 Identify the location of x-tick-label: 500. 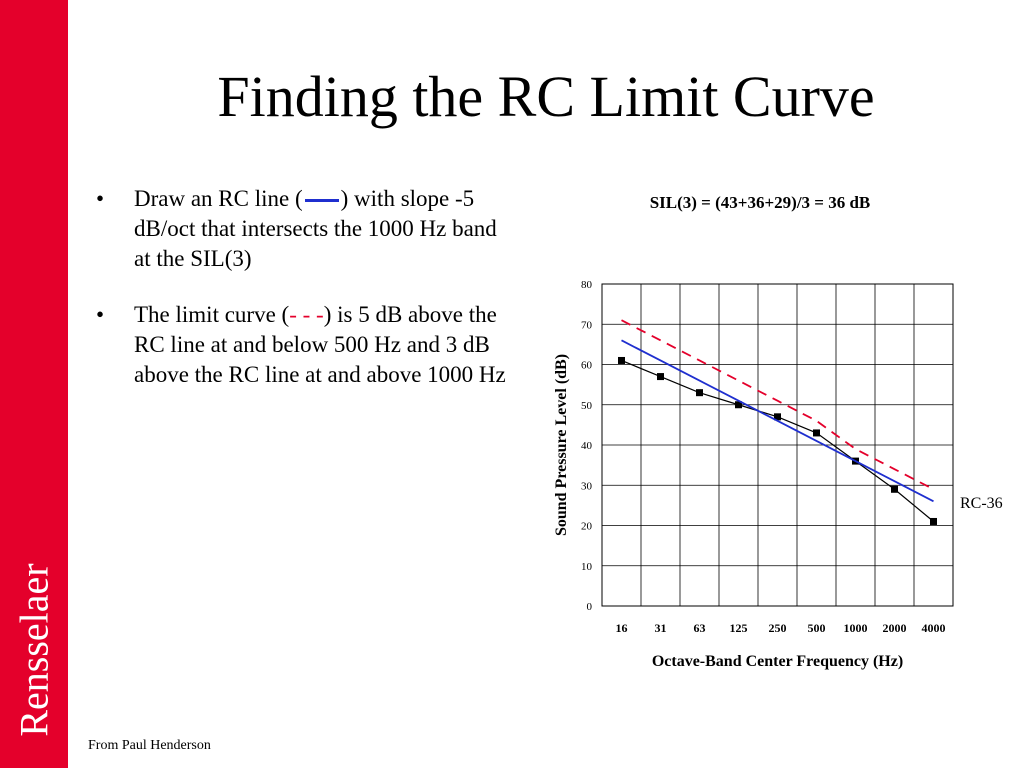
(817, 628).